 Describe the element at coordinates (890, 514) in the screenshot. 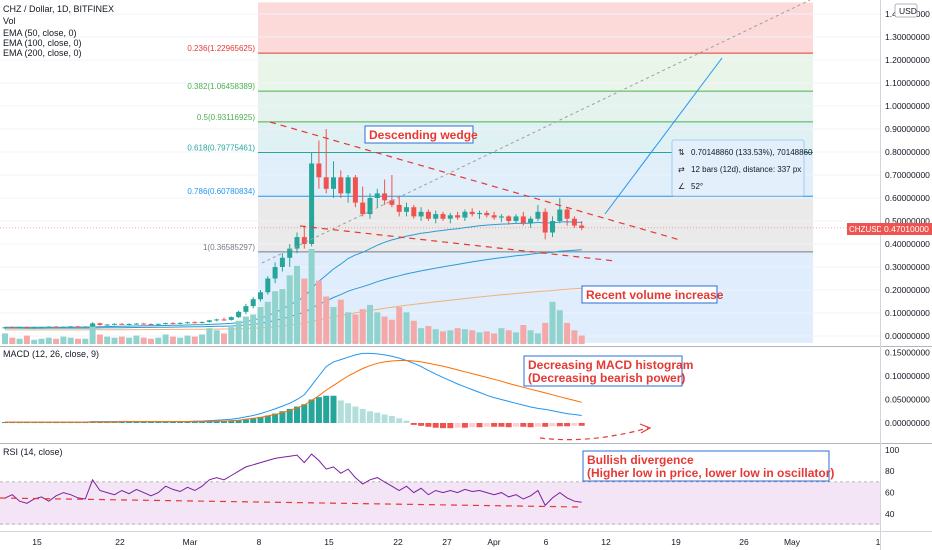

I see `rsi-tick-label: 40` at that location.